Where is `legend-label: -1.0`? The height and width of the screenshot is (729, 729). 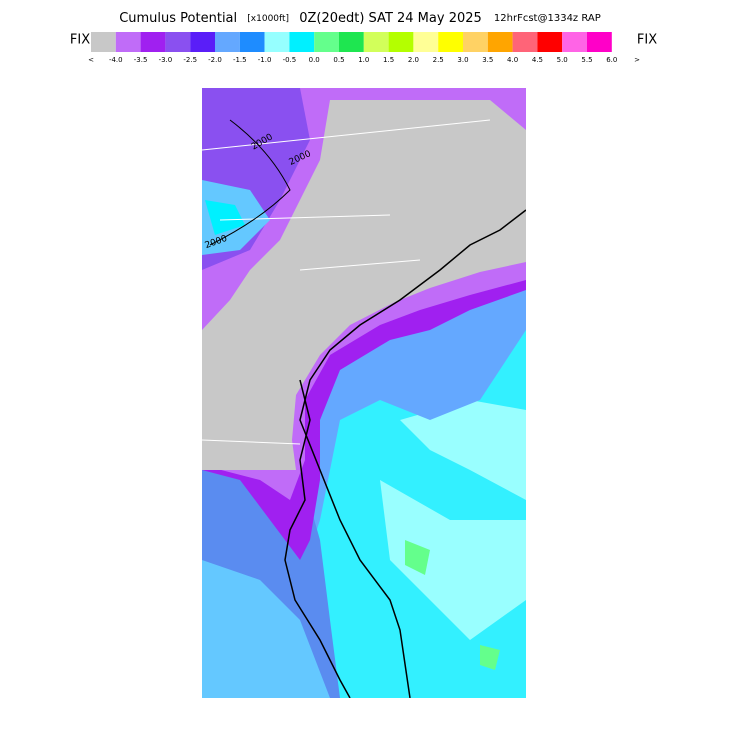
legend-label: -1.0 is located at coordinates (265, 60).